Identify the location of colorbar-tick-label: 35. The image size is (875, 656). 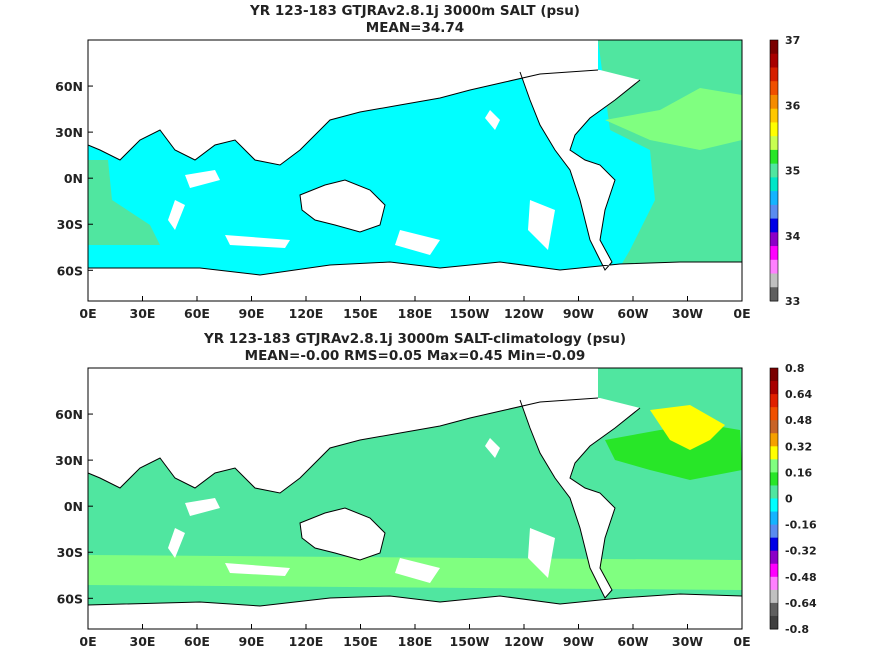
(792, 171).